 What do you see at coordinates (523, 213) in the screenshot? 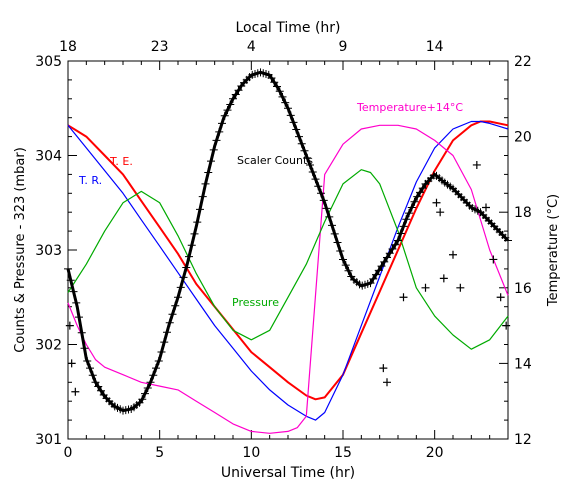
I see `right-y-tick-label: 18` at bounding box center [523, 213].